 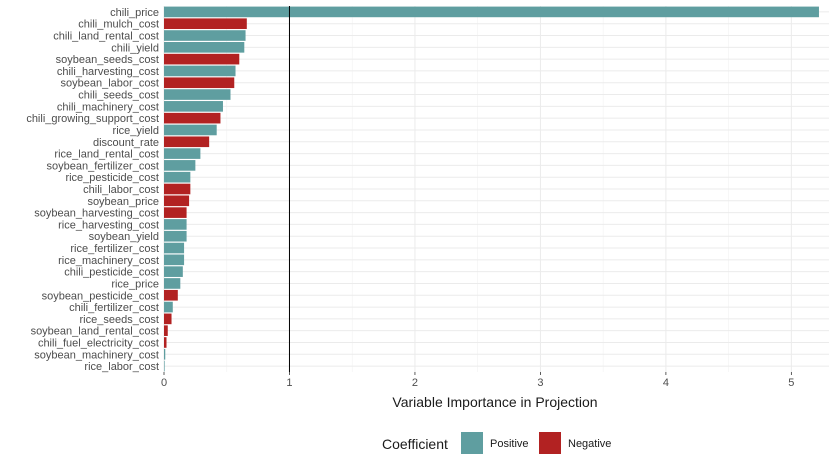 What do you see at coordinates (180, 165) in the screenshot?
I see `bar-soybean-fertilizer-cost` at bounding box center [180, 165].